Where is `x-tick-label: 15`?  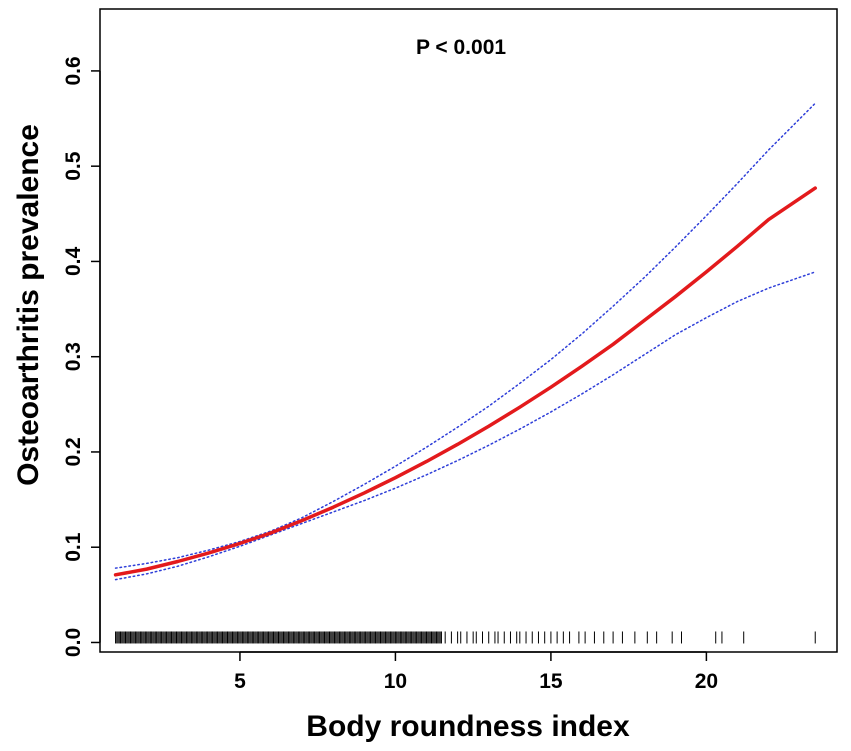 x-tick-label: 15 is located at coordinates (551, 681).